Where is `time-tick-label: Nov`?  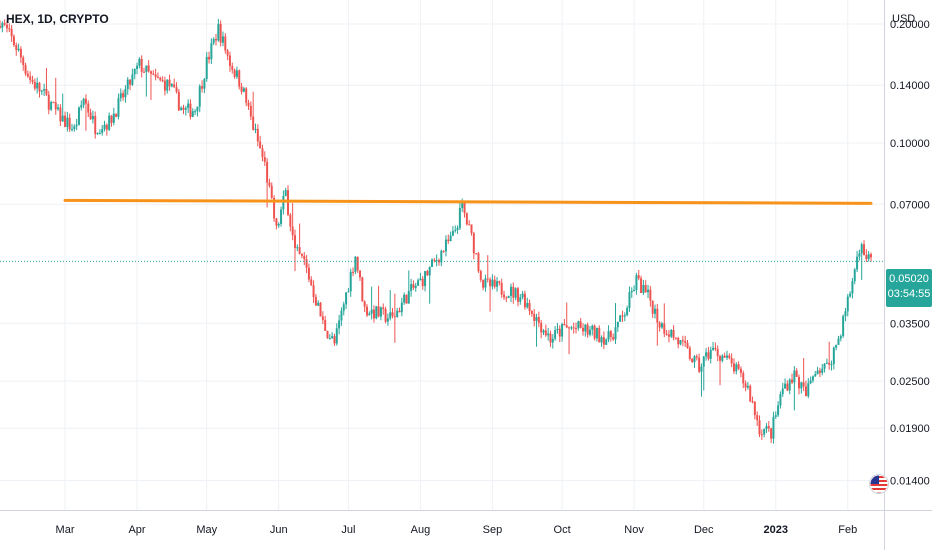
time-tick-label: Nov is located at coordinates (634, 530).